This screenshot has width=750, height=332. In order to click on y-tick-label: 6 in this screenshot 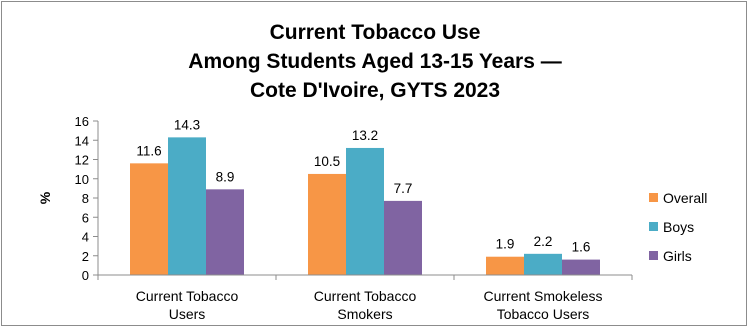, I will do `click(85, 217)`.